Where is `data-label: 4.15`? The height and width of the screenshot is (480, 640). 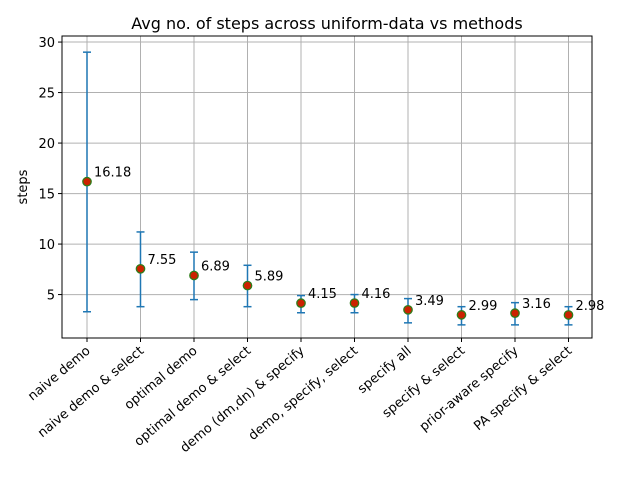
data-label: 4.15 is located at coordinates (322, 294).